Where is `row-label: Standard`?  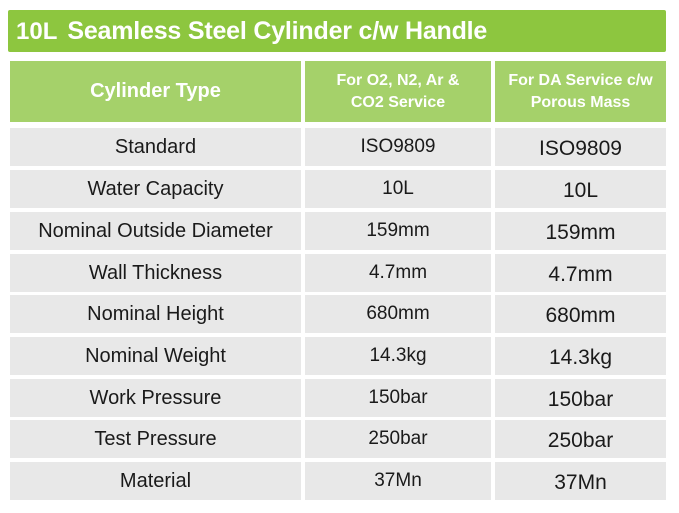
row-label: Standard is located at coordinates (155, 147).